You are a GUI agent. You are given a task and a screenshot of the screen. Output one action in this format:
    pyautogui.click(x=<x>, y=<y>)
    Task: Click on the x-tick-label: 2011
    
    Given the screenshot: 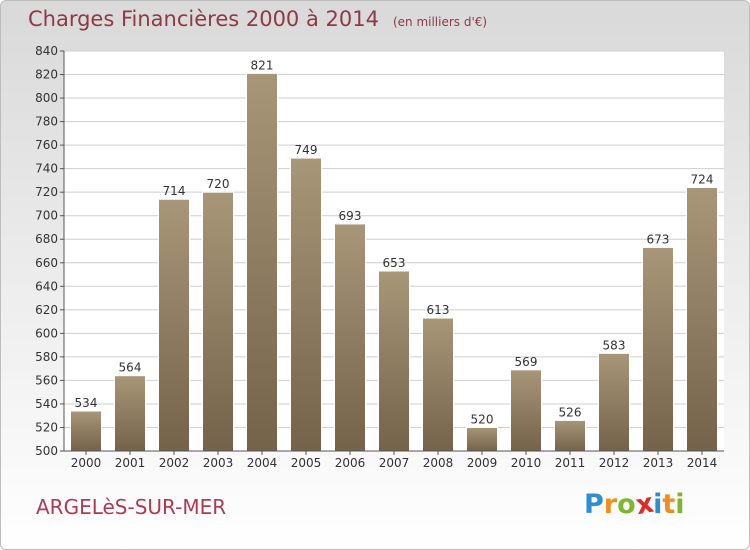 What is the action you would take?
    pyautogui.click(x=570, y=463)
    